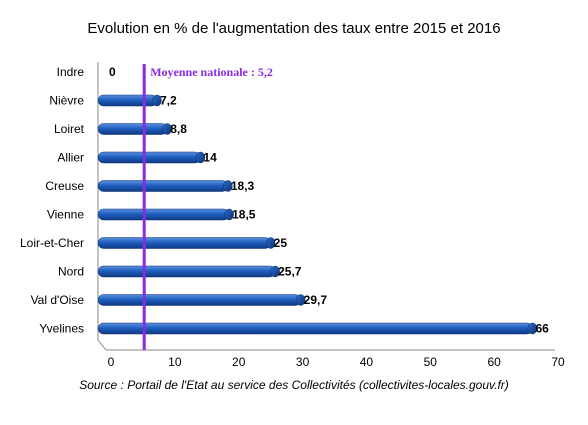 Image resolution: width=588 pixels, height=425 pixels. Describe the element at coordinates (239, 362) in the screenshot. I see `x-tick-label: 20` at that location.